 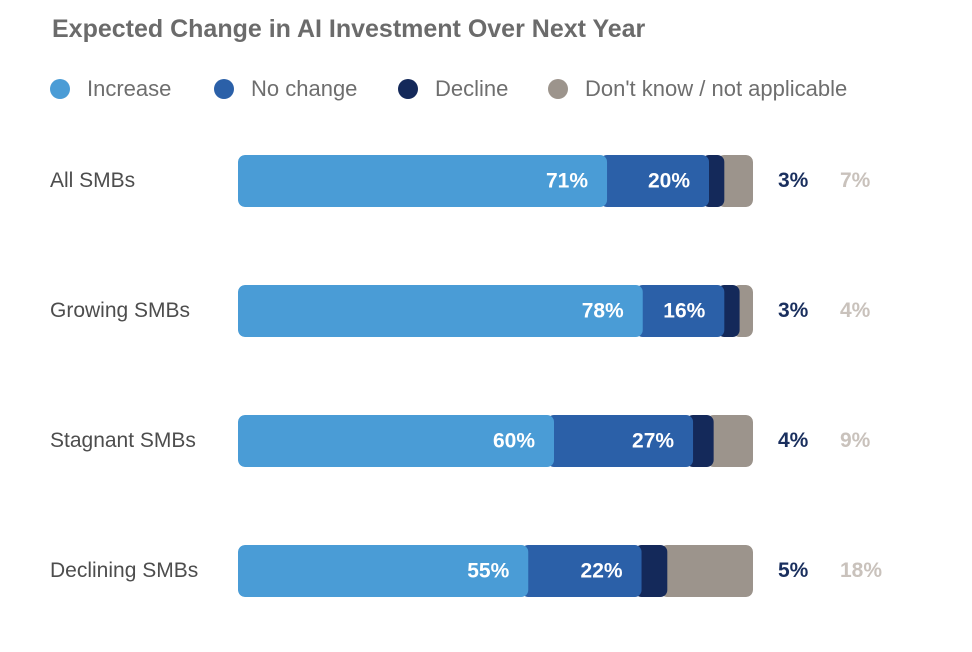 I want to click on legend-swatch-decline, so click(x=408, y=89).